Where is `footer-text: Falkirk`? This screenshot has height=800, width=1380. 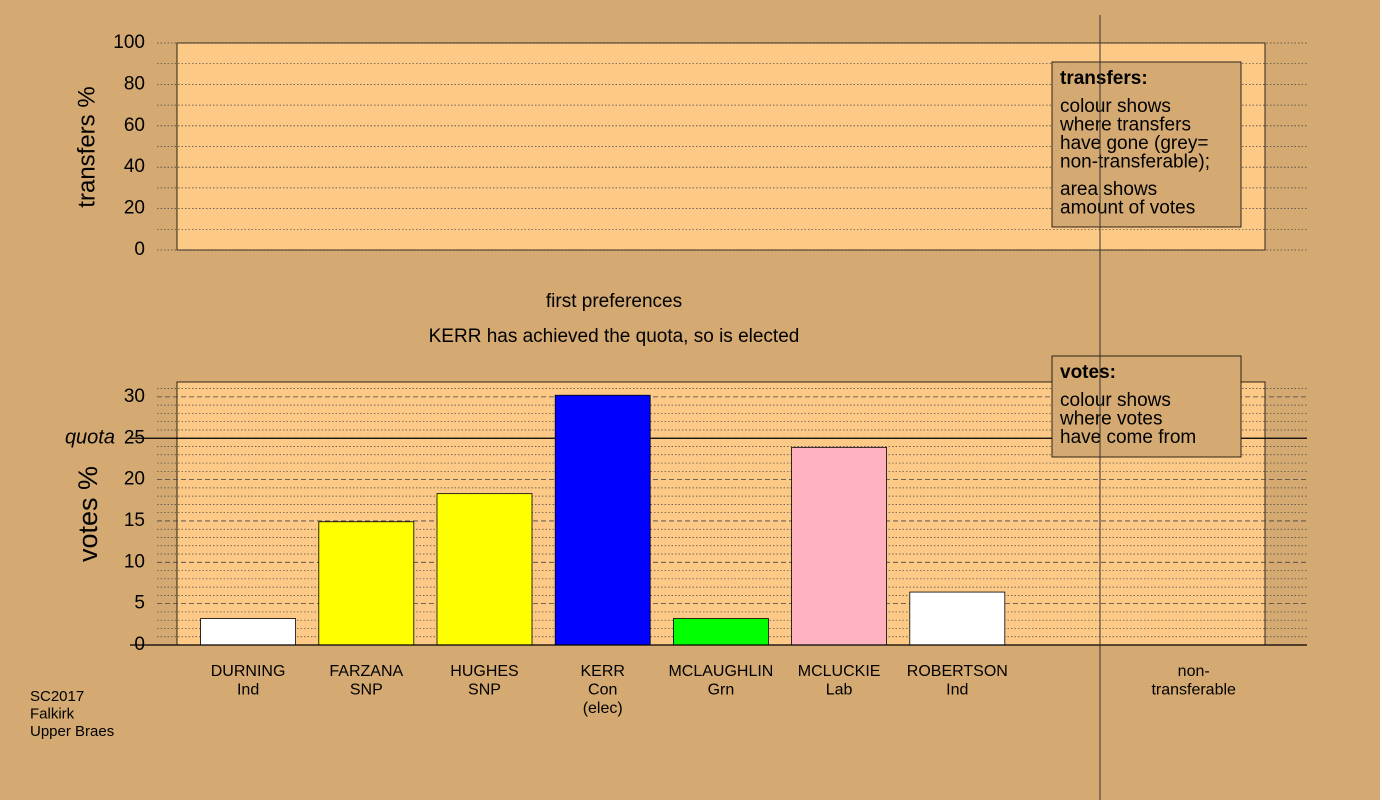 footer-text: Falkirk is located at coordinates (52, 713).